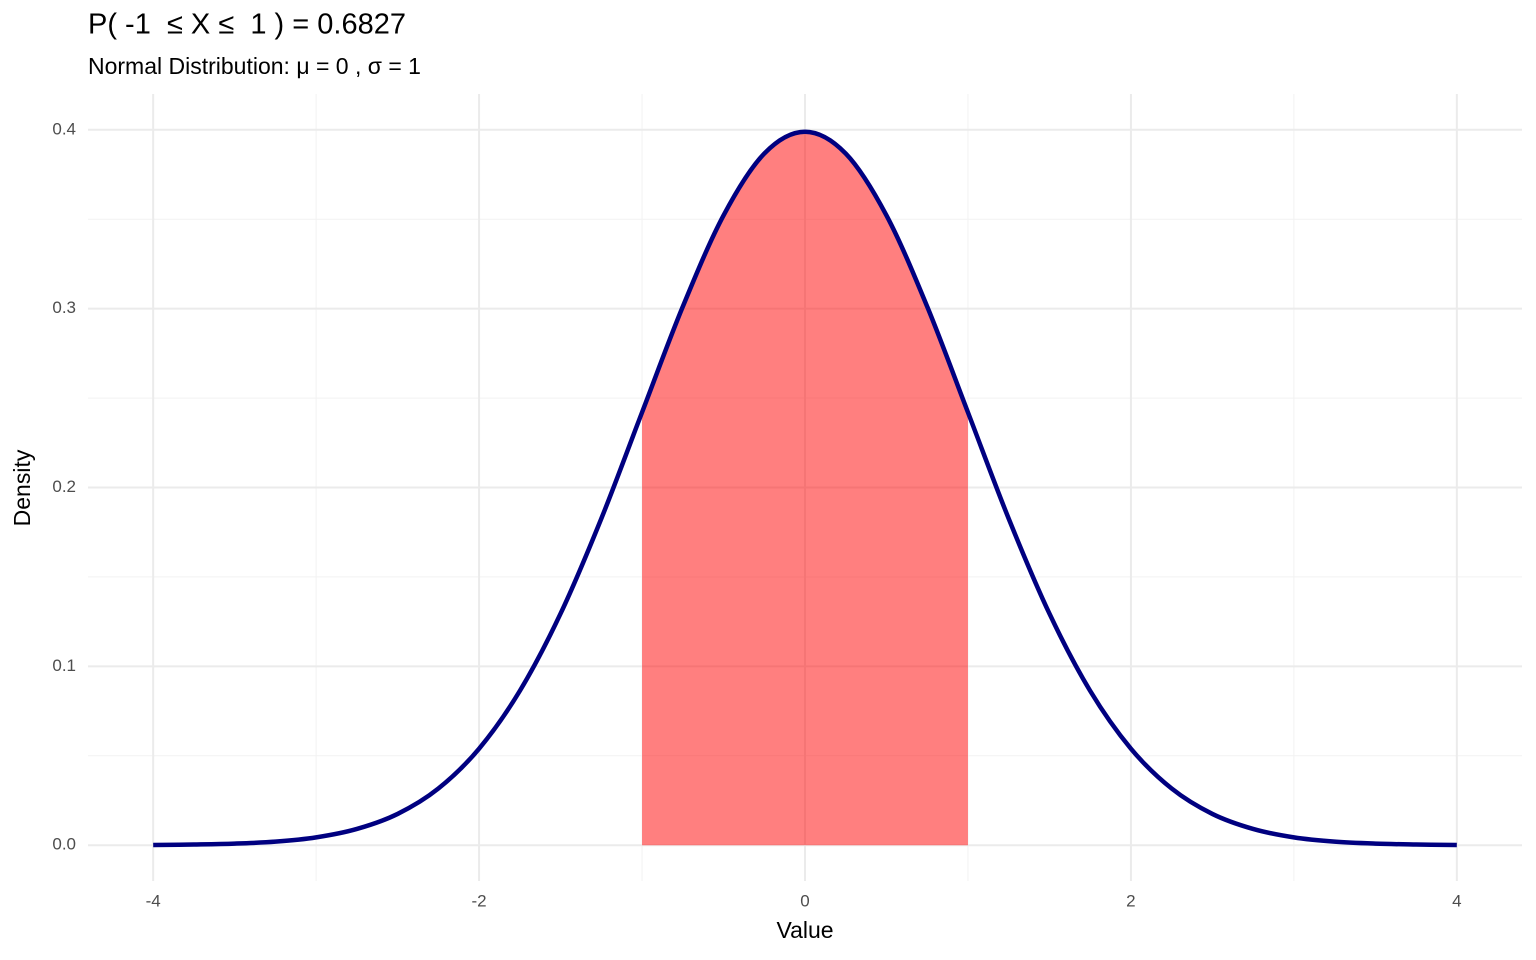 Image resolution: width=1536 pixels, height=960 pixels. Describe the element at coordinates (1456, 900) in the screenshot. I see `x-tick-label: 4` at that location.